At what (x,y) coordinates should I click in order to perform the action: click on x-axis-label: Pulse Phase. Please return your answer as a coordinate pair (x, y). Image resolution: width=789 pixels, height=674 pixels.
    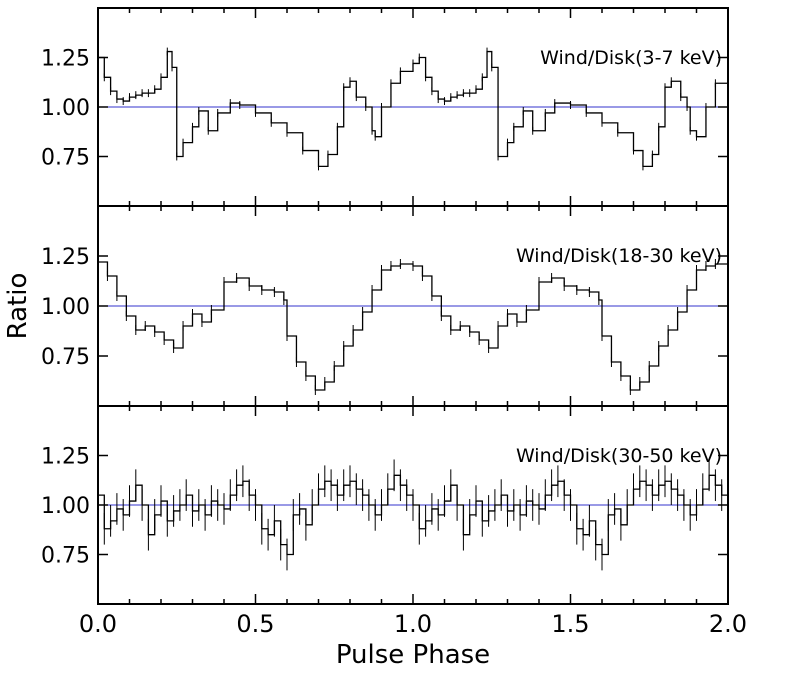
    Looking at the image, I should click on (413, 655).